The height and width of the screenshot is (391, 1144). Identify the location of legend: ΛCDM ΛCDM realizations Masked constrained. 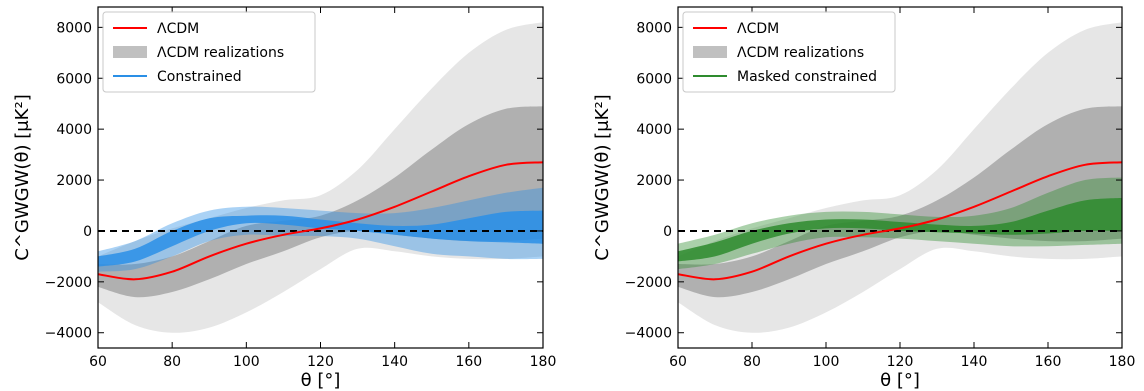
(789, 52).